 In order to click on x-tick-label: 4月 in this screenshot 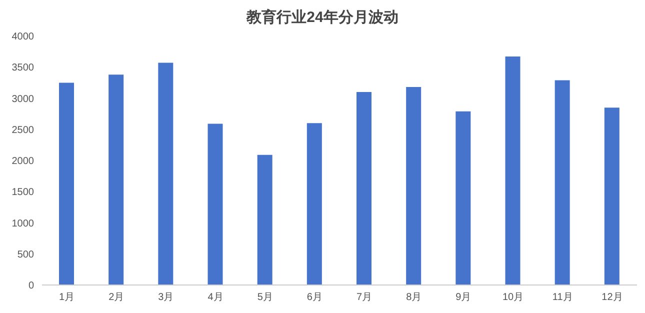, I will do `click(216, 298)`.